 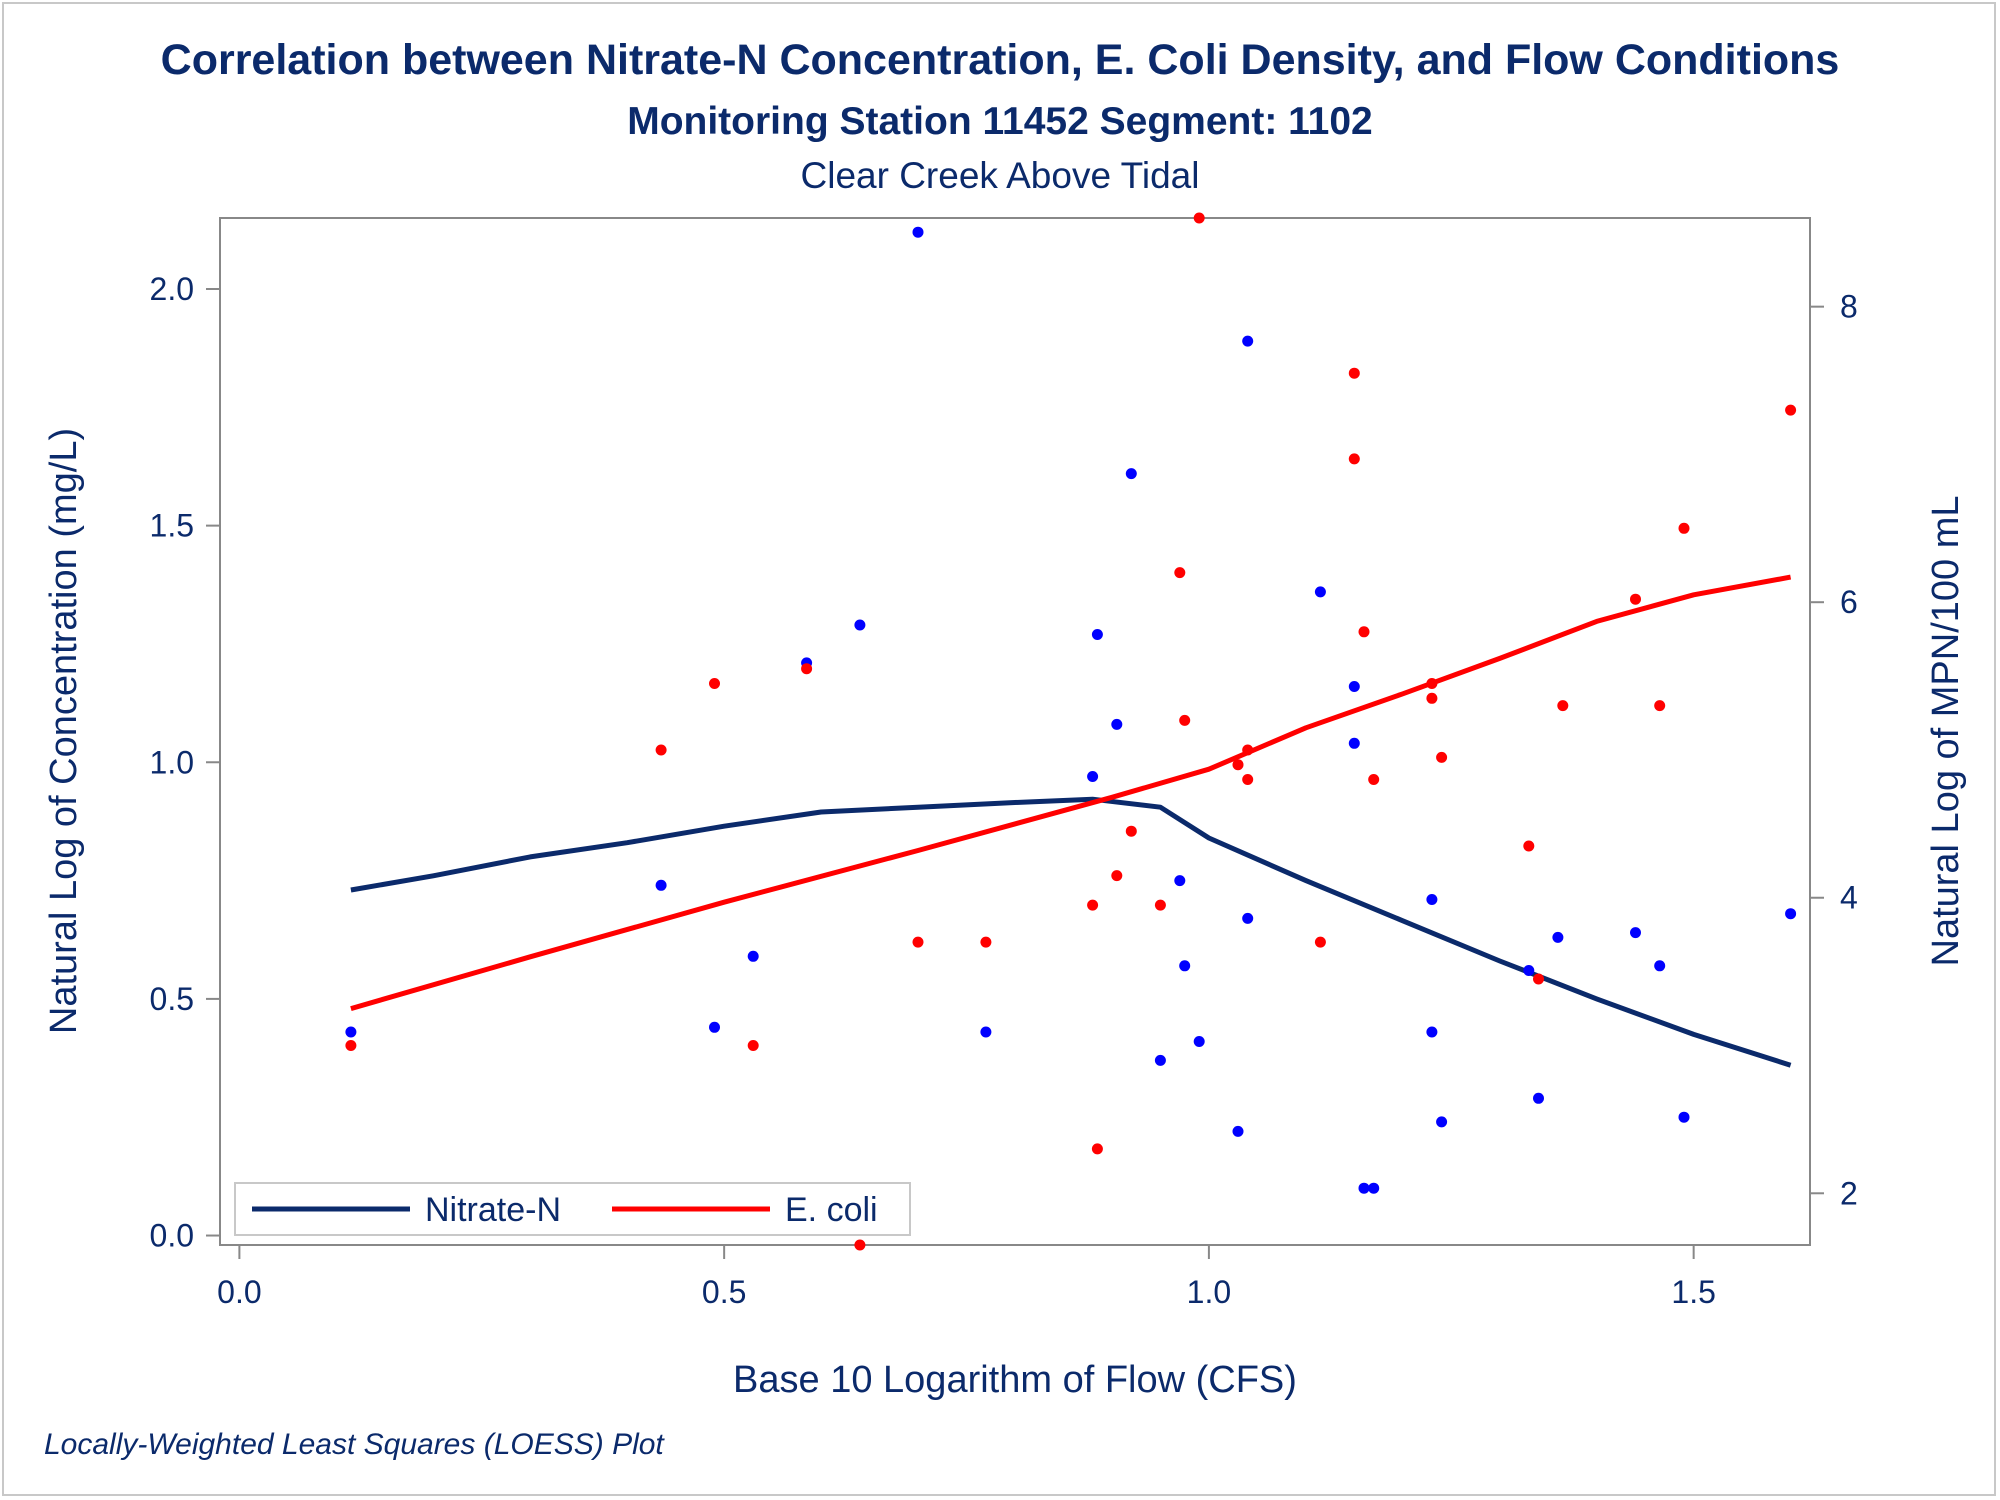 I want to click on y2-tick-label: 6, so click(x=1849, y=602).